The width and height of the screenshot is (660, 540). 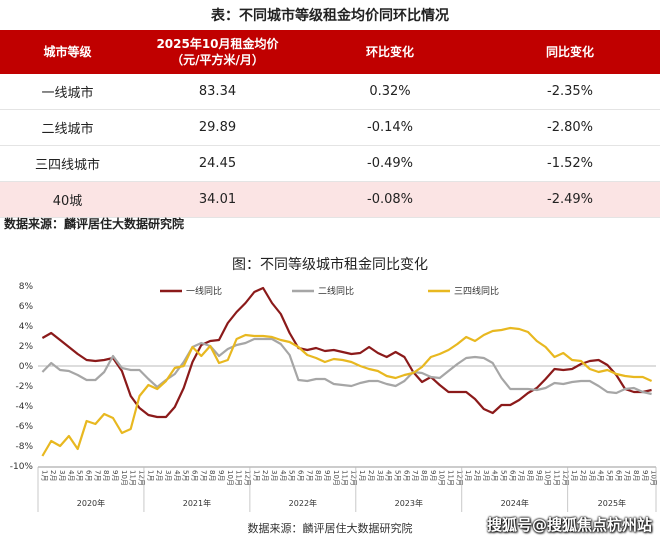 What do you see at coordinates (570, 199) in the screenshot?
I see `cell-yoy: -2.49%` at bounding box center [570, 199].